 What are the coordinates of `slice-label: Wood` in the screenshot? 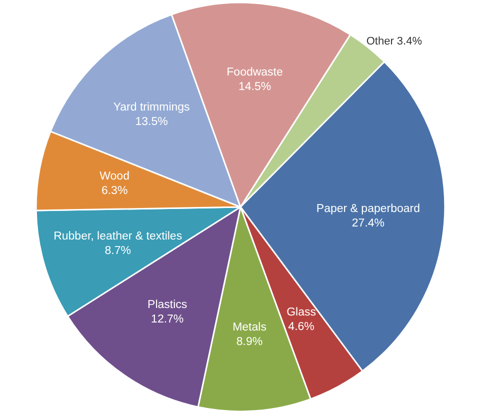 It's located at (115, 176).